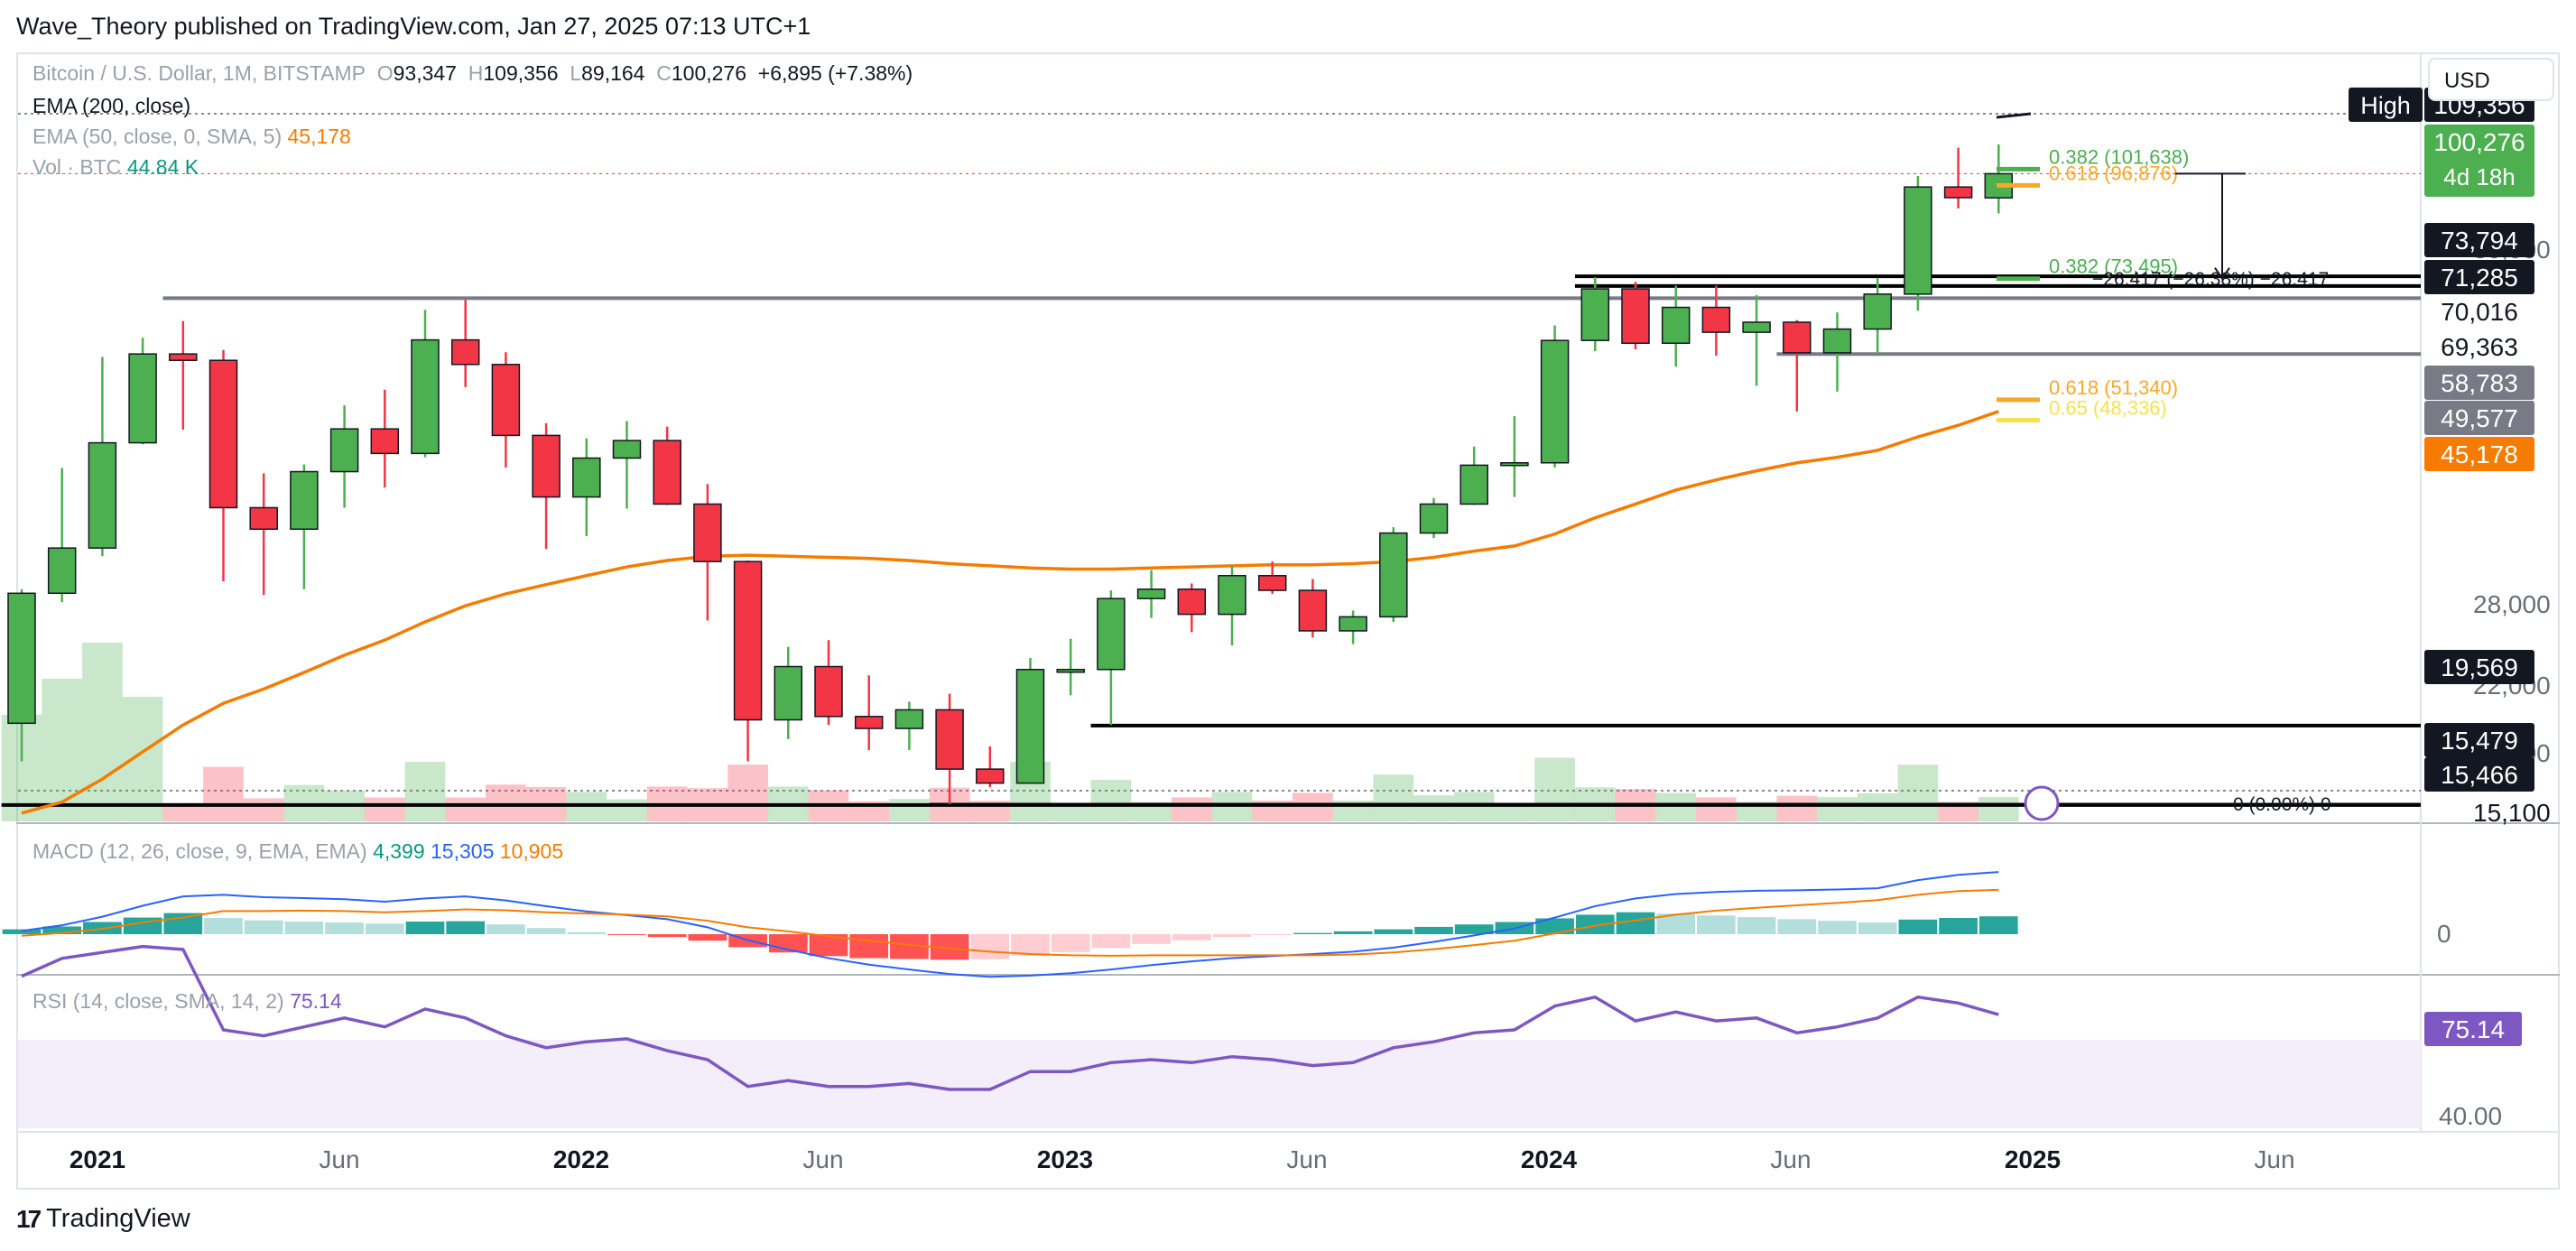  Describe the element at coordinates (2471, 1116) in the screenshot. I see `rsi-axis-tick: 40.00` at that location.